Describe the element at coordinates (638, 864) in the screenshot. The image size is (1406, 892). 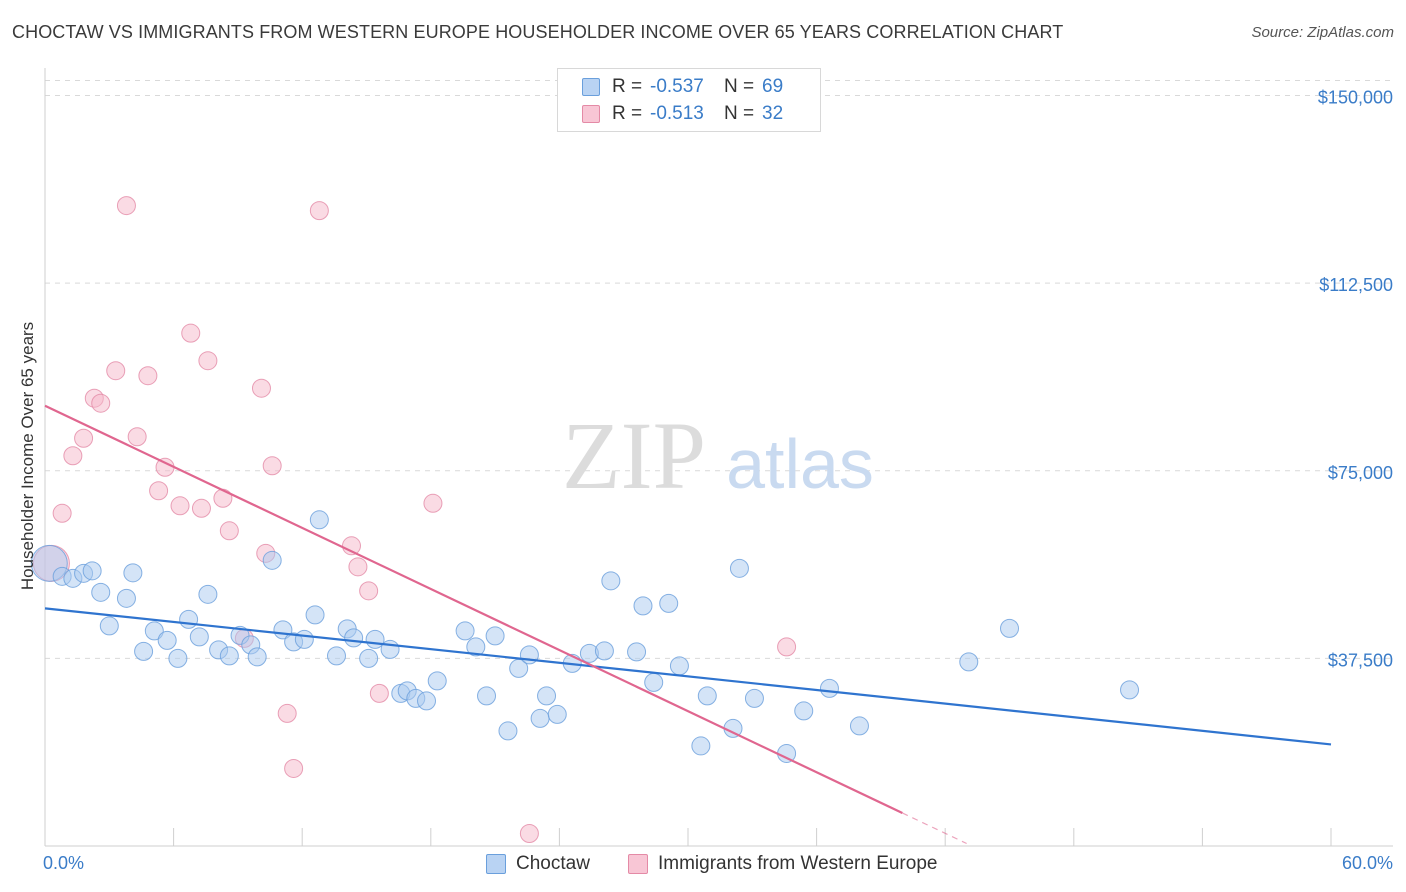
I see `bottom-legend-swatch-immigrants` at that location.